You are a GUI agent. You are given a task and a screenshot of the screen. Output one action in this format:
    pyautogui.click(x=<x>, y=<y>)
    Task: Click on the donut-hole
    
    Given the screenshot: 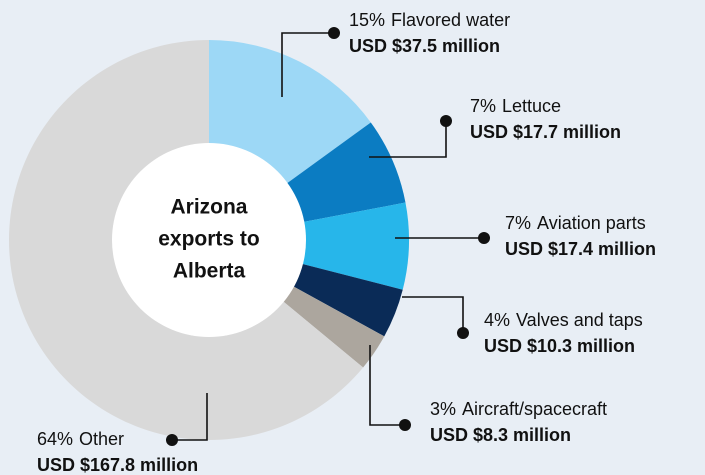 What is the action you would take?
    pyautogui.click(x=209, y=240)
    